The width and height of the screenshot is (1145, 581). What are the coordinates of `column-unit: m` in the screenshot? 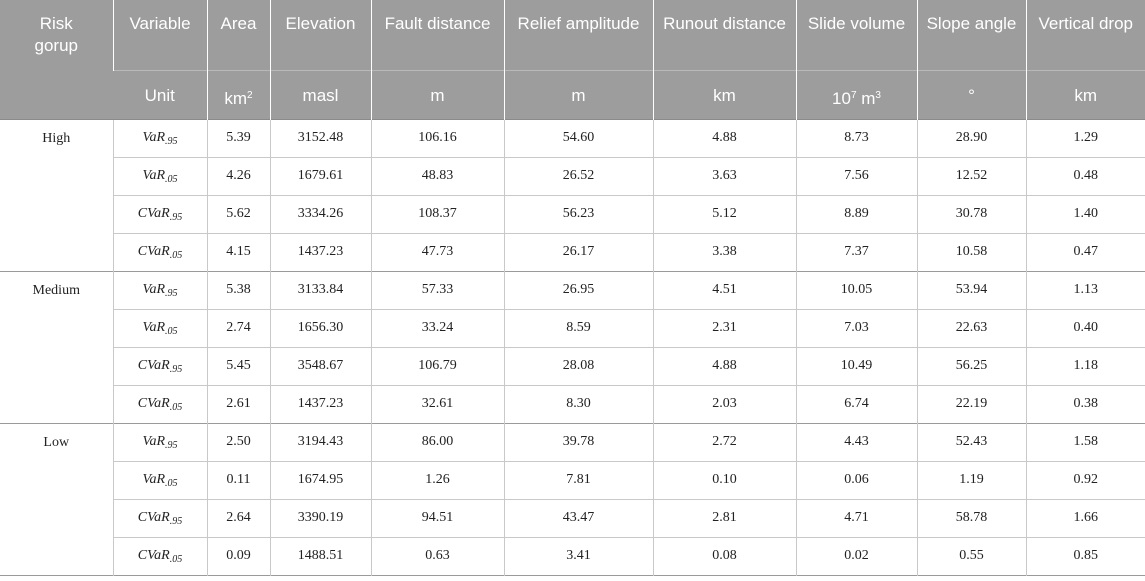 It's located at (437, 94).